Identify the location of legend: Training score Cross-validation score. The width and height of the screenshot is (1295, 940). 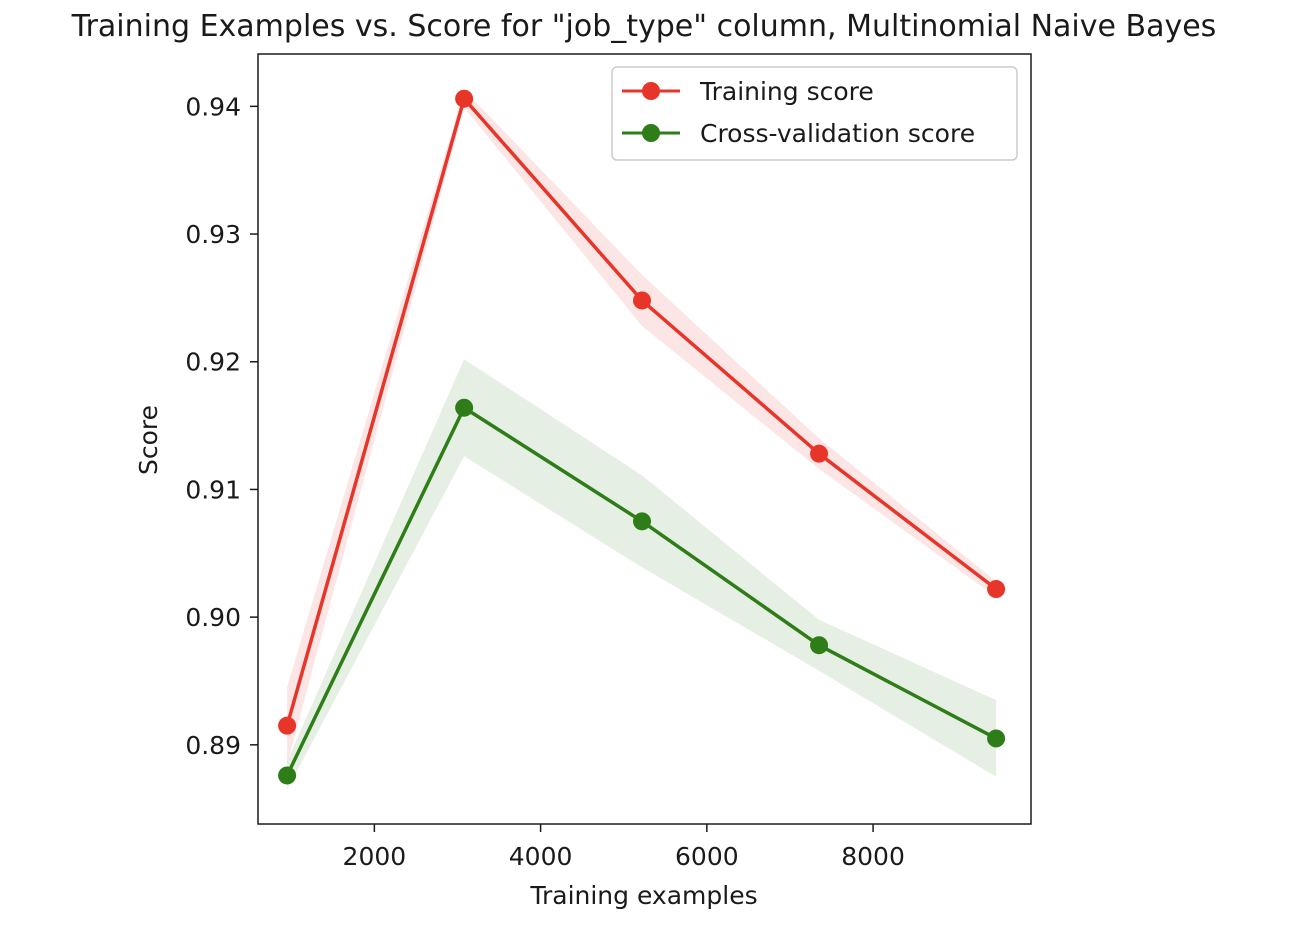
(814, 113).